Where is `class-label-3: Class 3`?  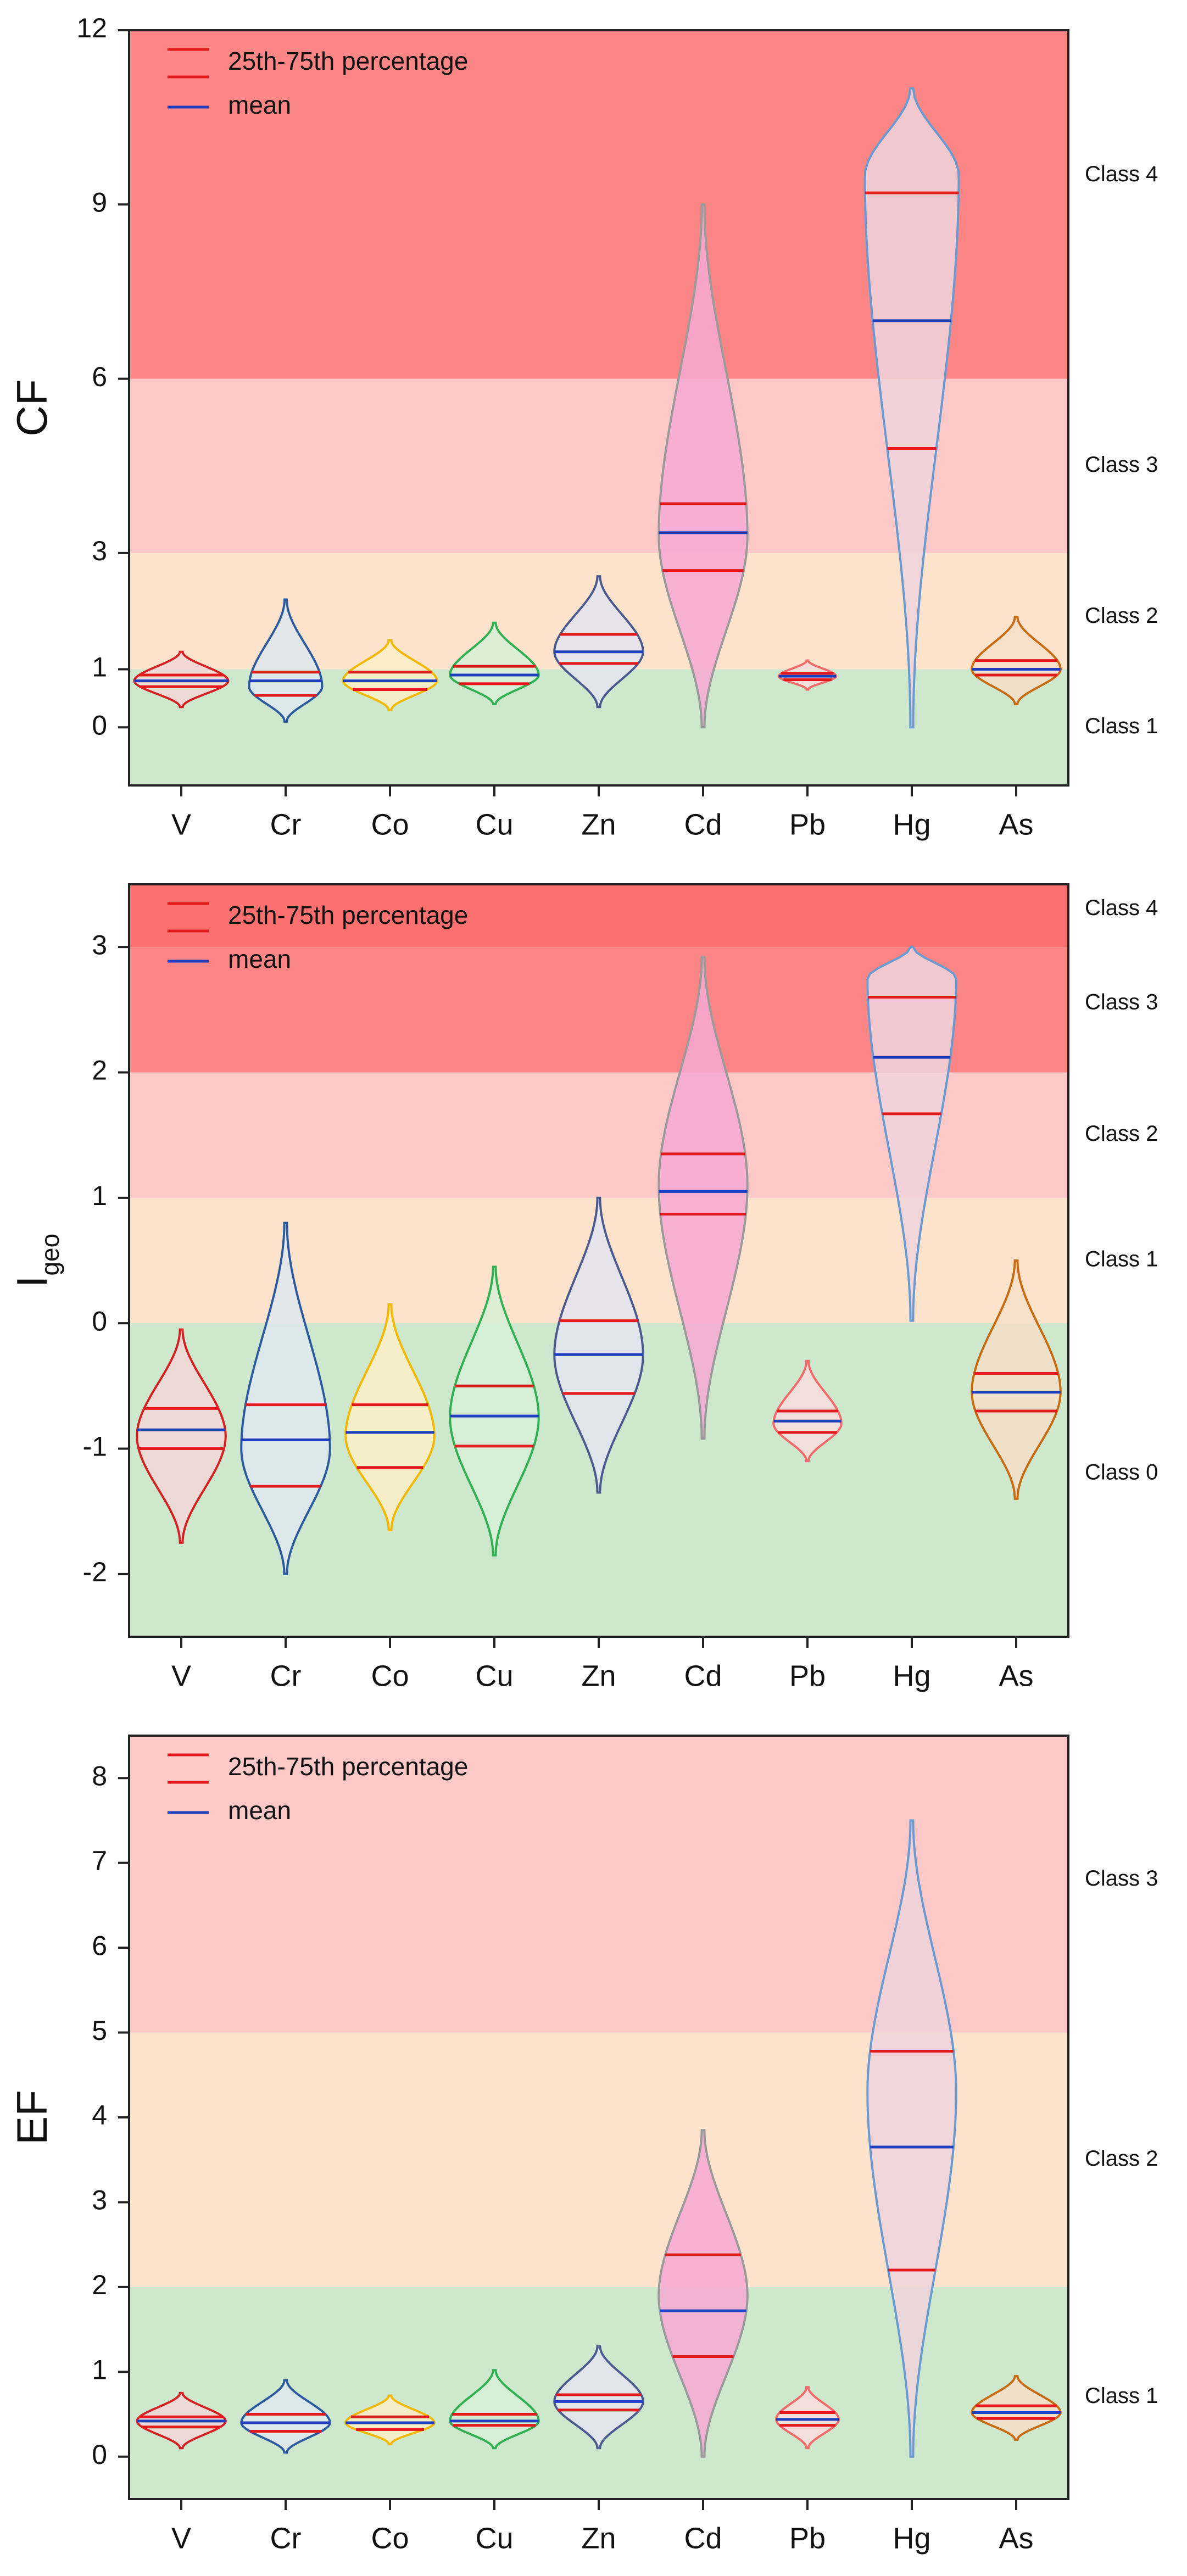
class-label-3: Class 3 is located at coordinates (1121, 1002).